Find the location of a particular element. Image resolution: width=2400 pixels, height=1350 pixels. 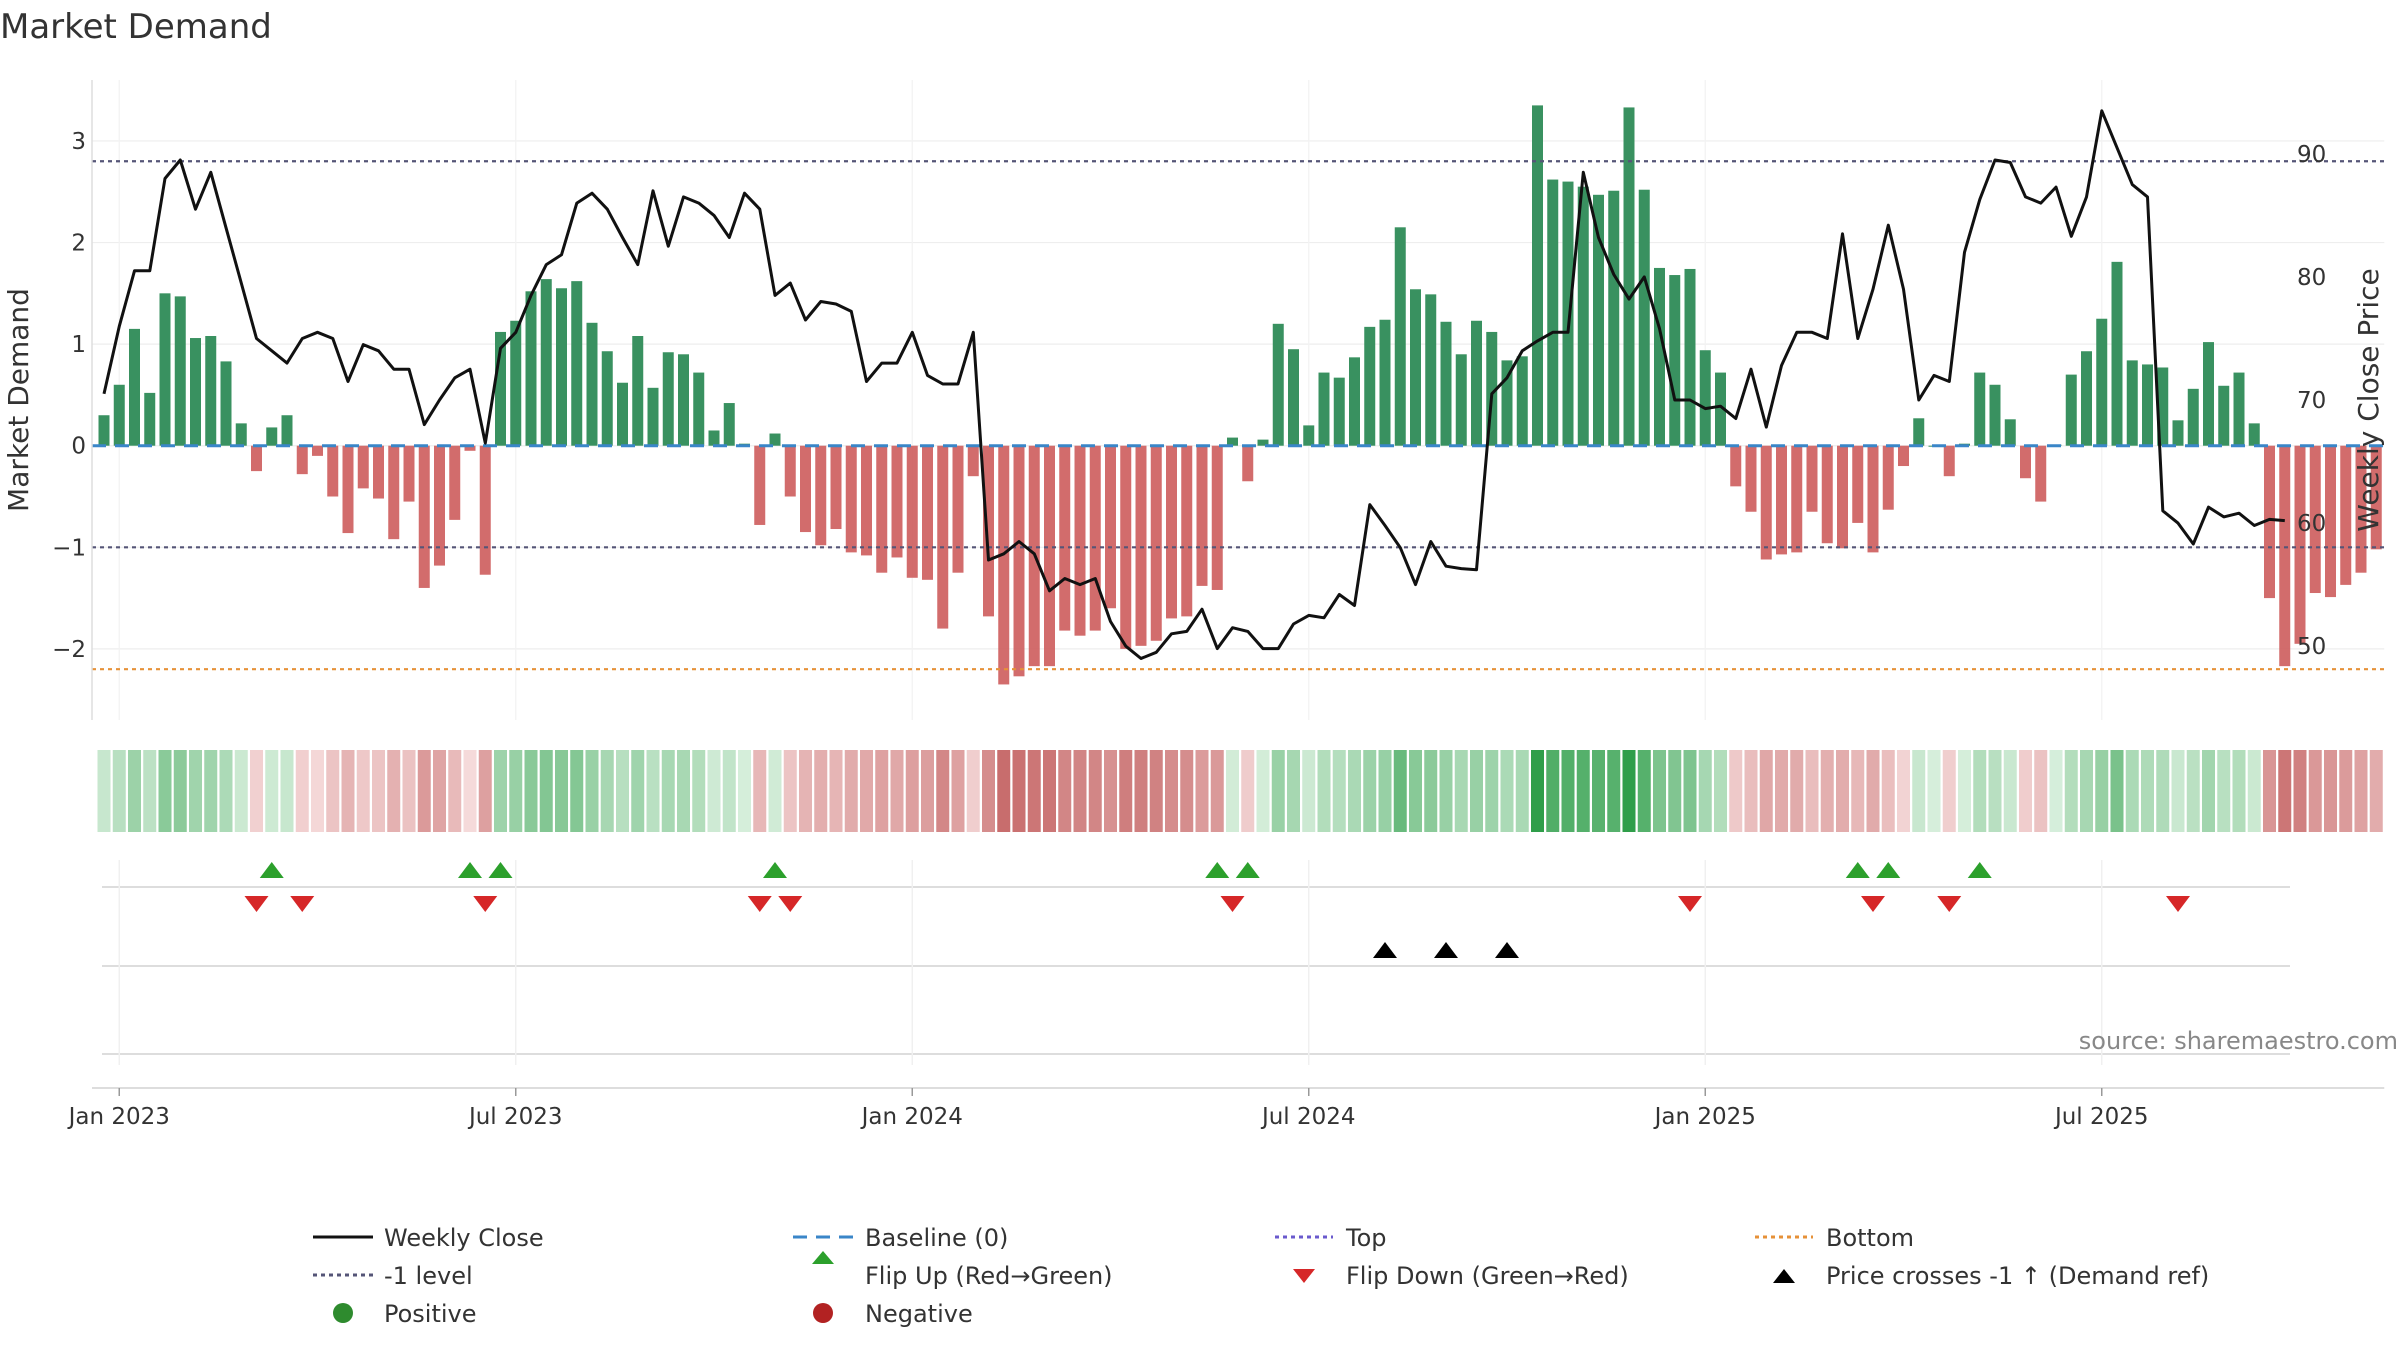

y2-tick-label: 90 is located at coordinates (2311, 155).